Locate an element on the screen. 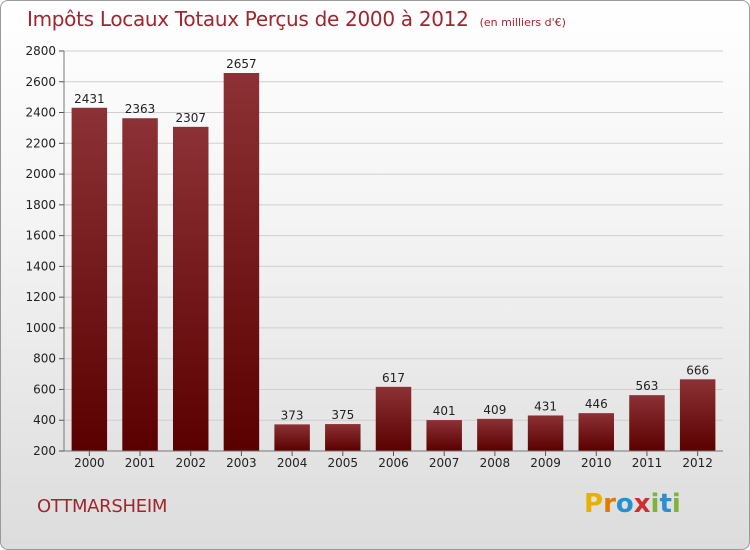  logo-letter: x is located at coordinates (642, 504).